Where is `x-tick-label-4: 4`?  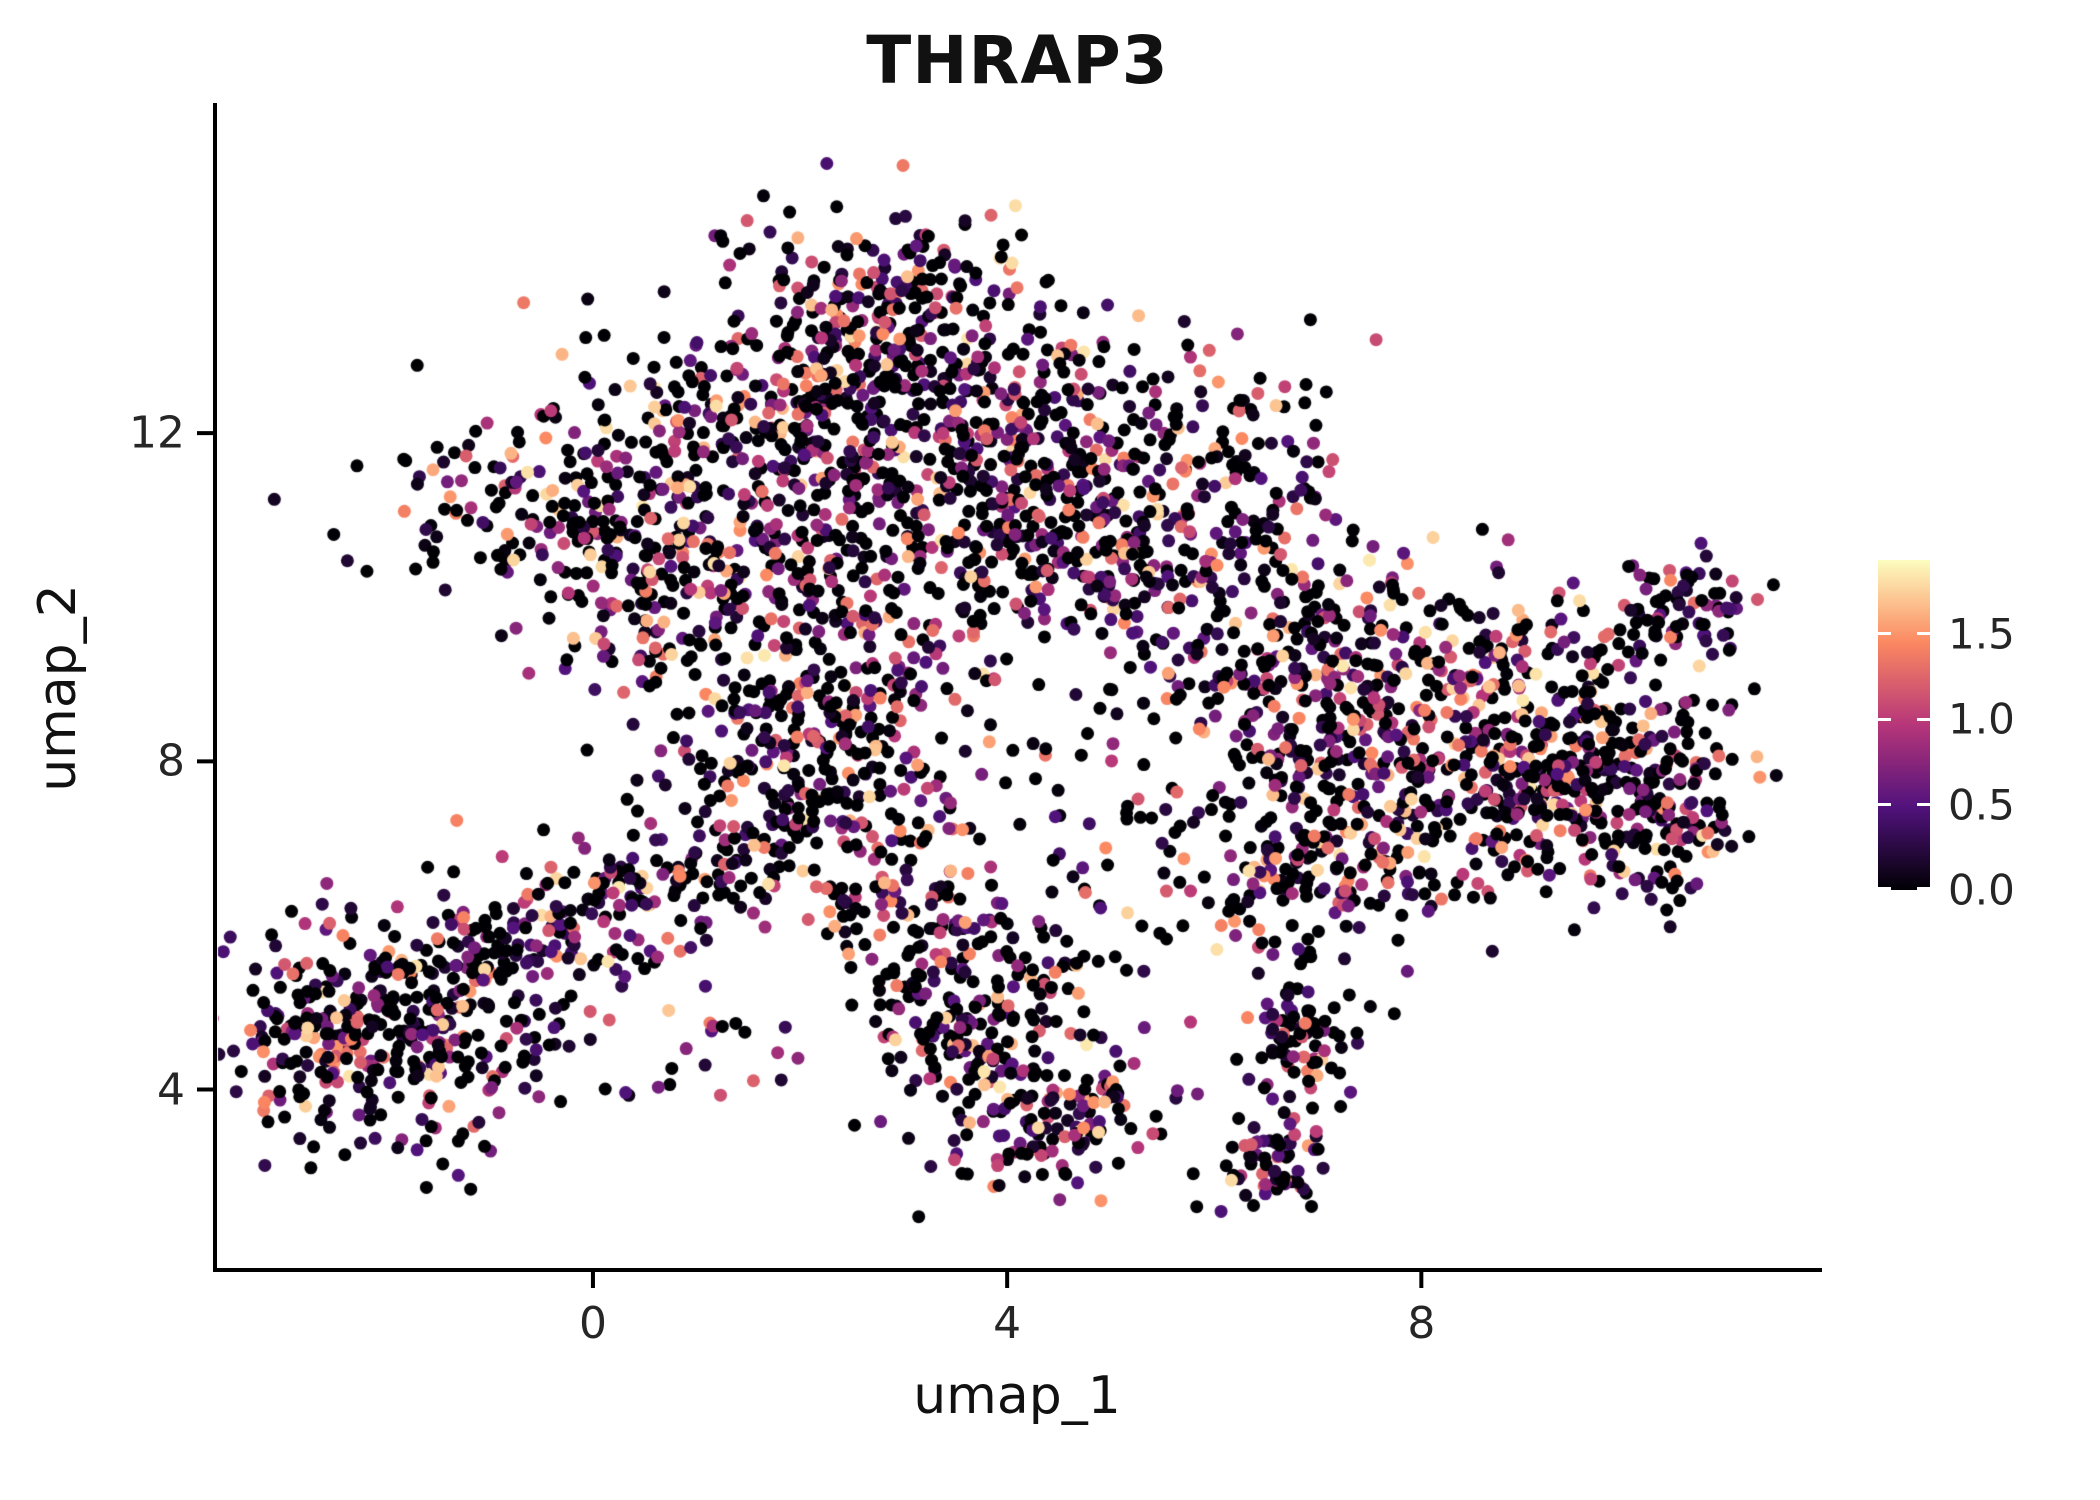 x-tick-label-4: 4 is located at coordinates (1007, 1323).